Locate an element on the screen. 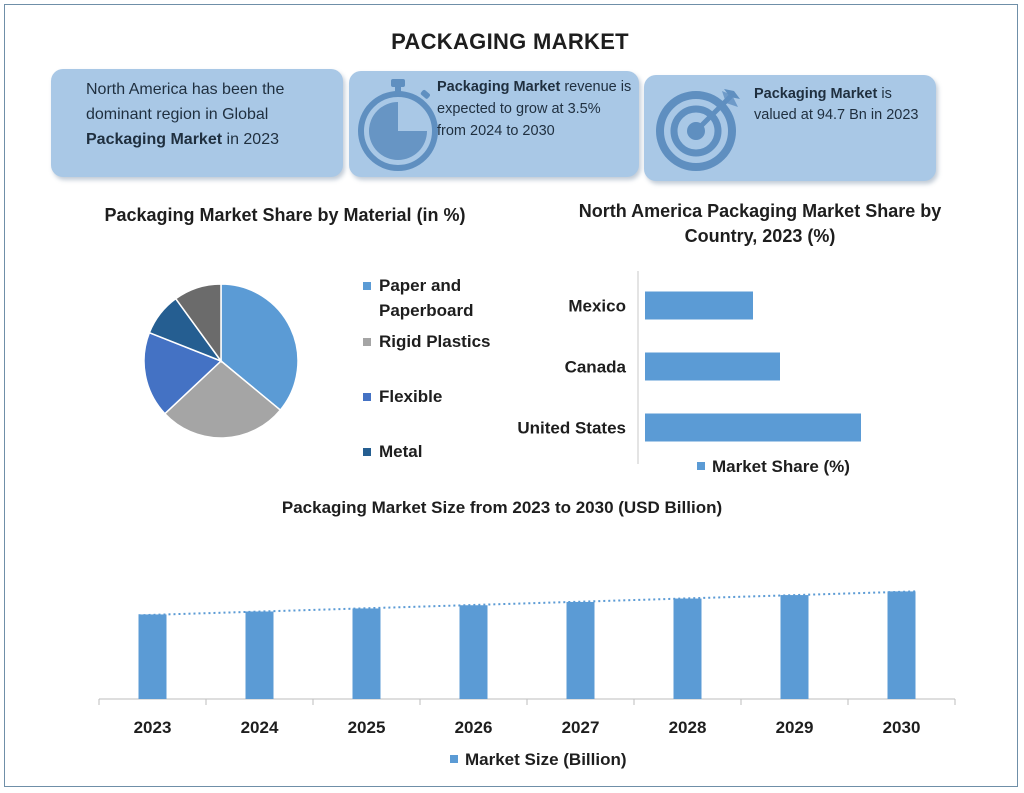 The image size is (1024, 793). card-region-text-bold: Packaging Market is located at coordinates (154, 139).